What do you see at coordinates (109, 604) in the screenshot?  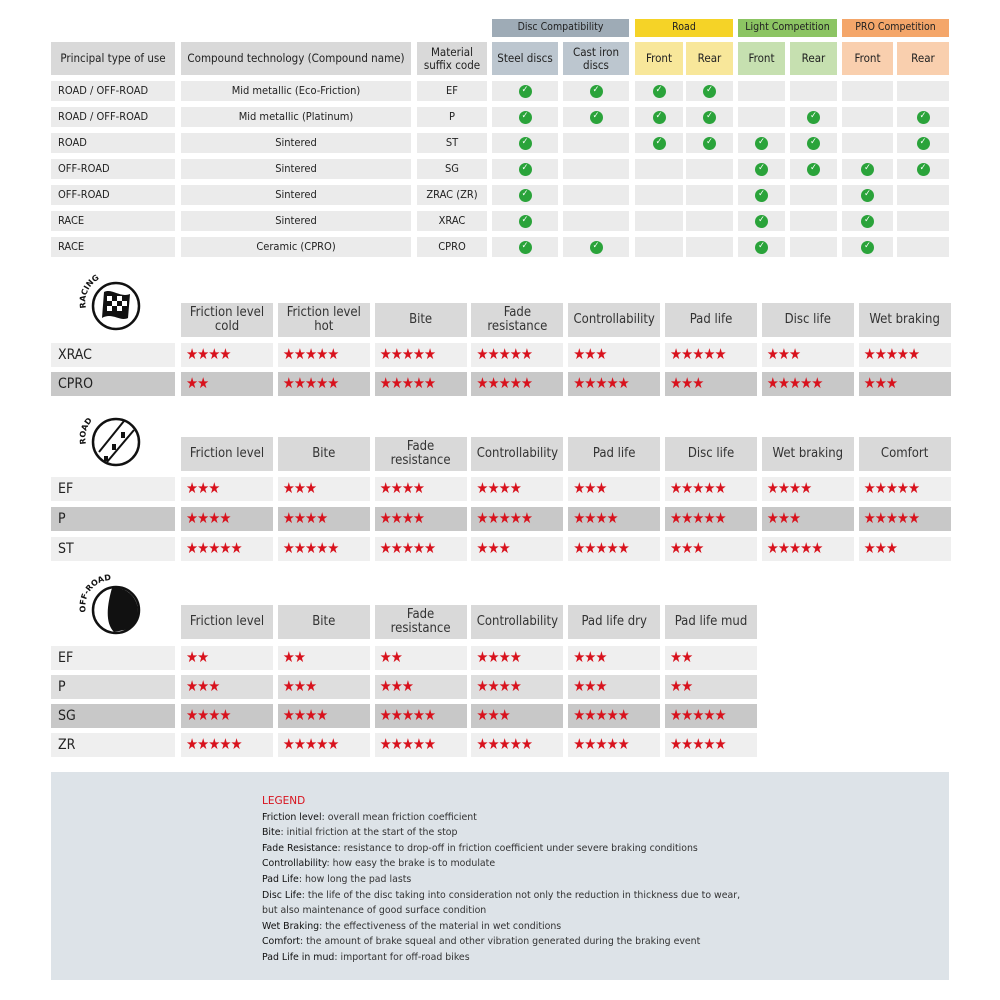 I see `off-road-icon: OFF-ROAD` at bounding box center [109, 604].